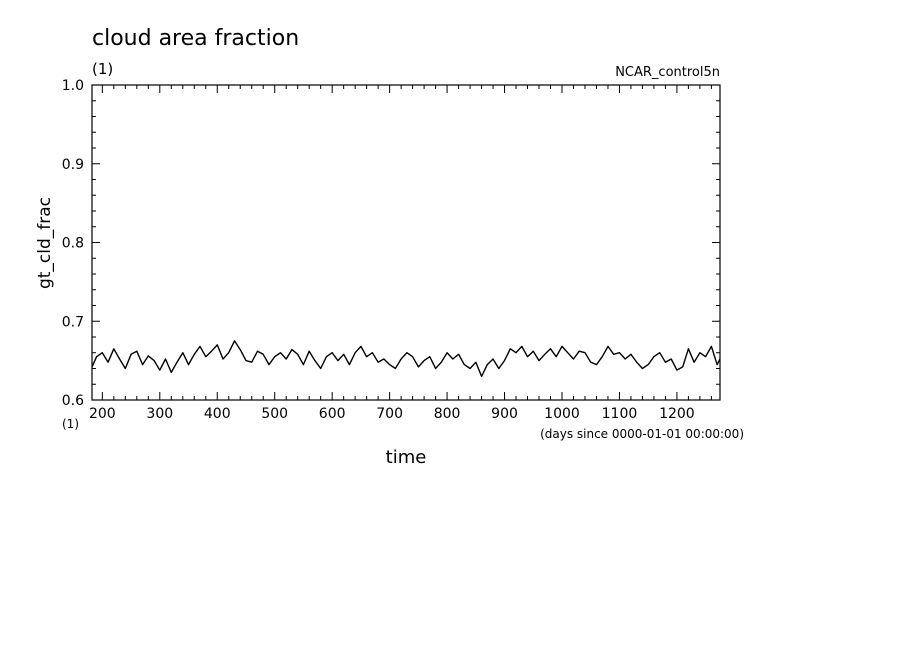 The image size is (904, 654). What do you see at coordinates (195, 38) in the screenshot?
I see `chart-title: cloud area fraction` at bounding box center [195, 38].